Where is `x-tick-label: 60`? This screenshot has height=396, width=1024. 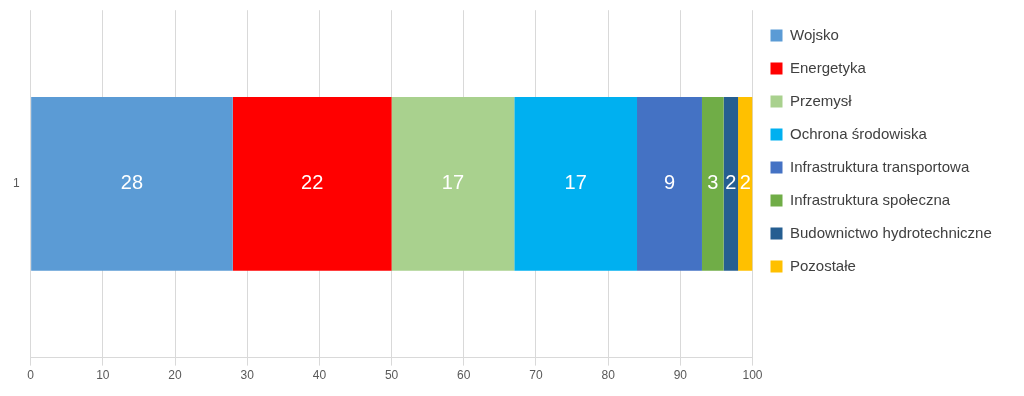 x-tick-label: 60 is located at coordinates (464, 375).